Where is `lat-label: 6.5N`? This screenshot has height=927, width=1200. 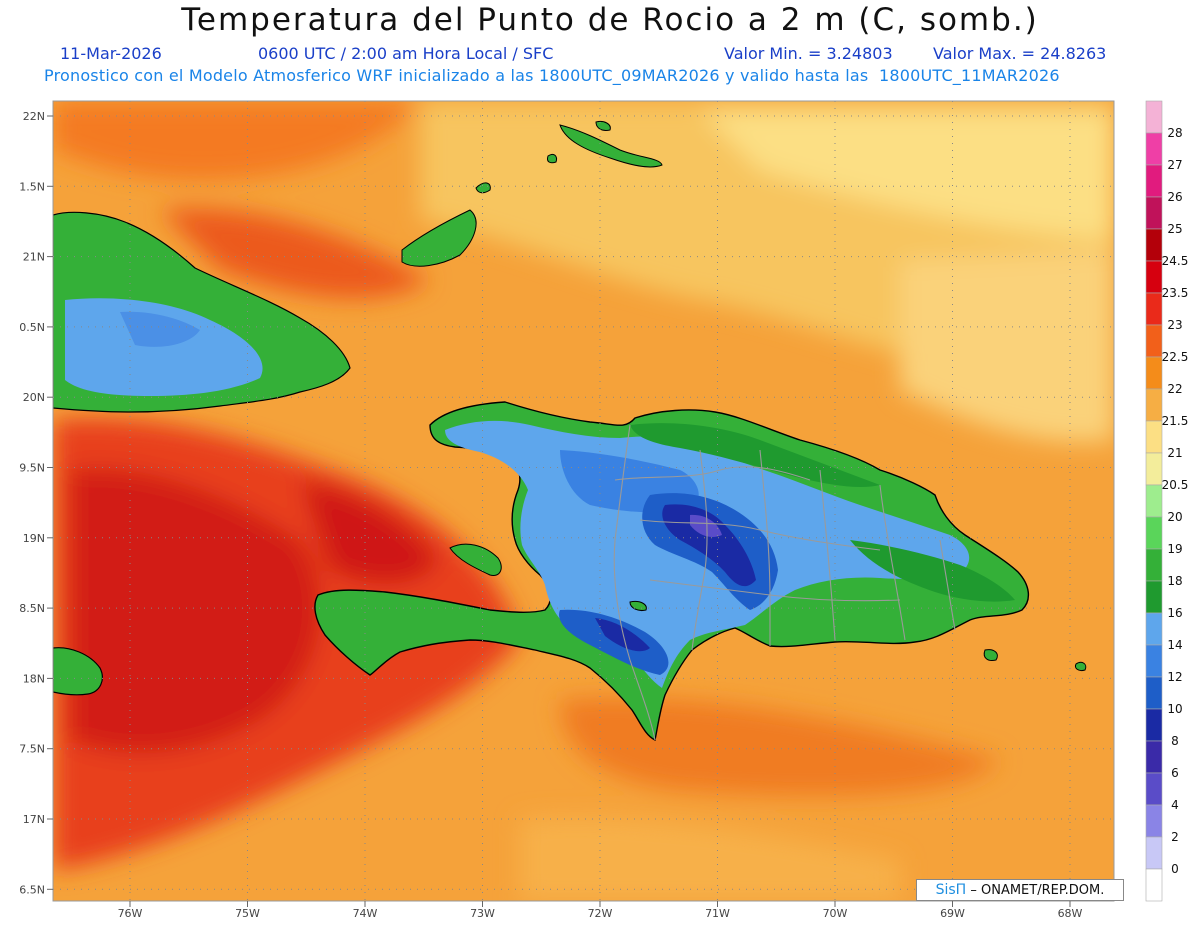 lat-label: 6.5N is located at coordinates (32, 889).